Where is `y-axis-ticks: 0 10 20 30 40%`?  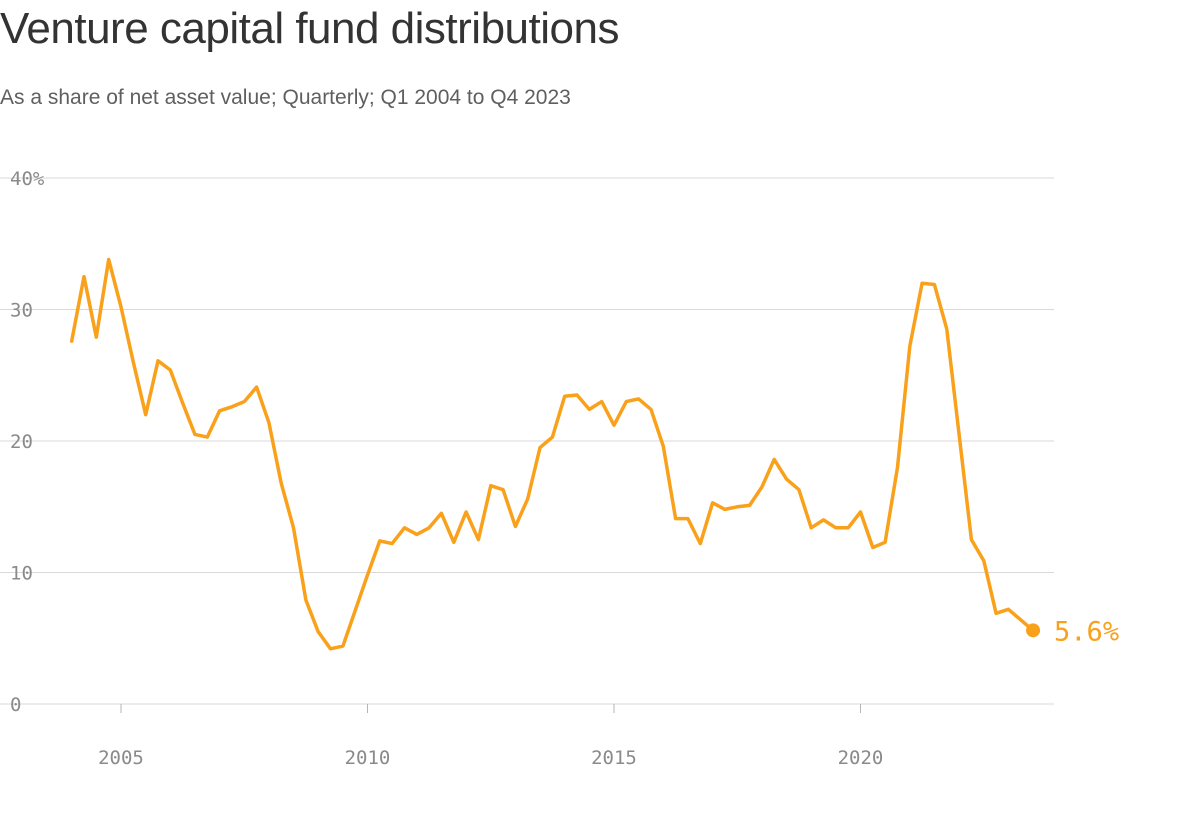 y-axis-ticks: 0 10 20 30 40% is located at coordinates (27, 442).